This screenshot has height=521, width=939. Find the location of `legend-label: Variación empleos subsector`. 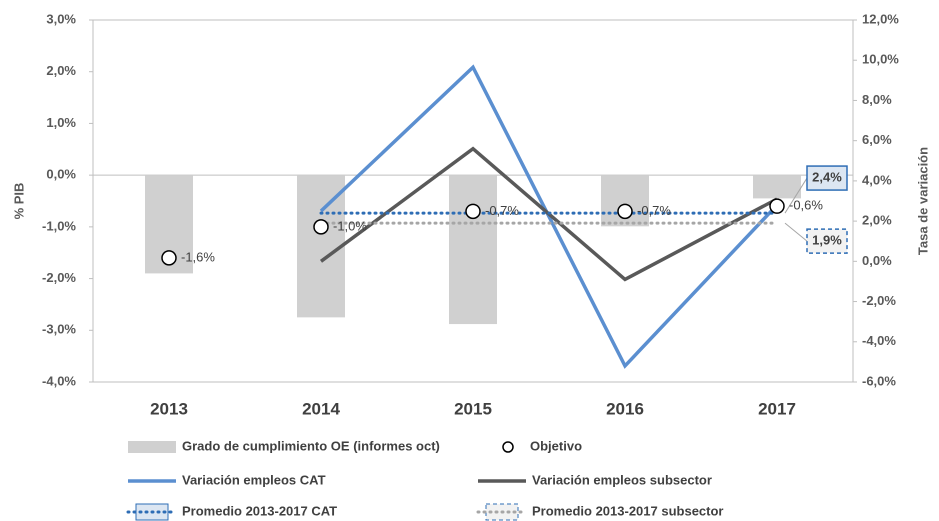

legend-label: Variación empleos subsector is located at coordinates (622, 479).